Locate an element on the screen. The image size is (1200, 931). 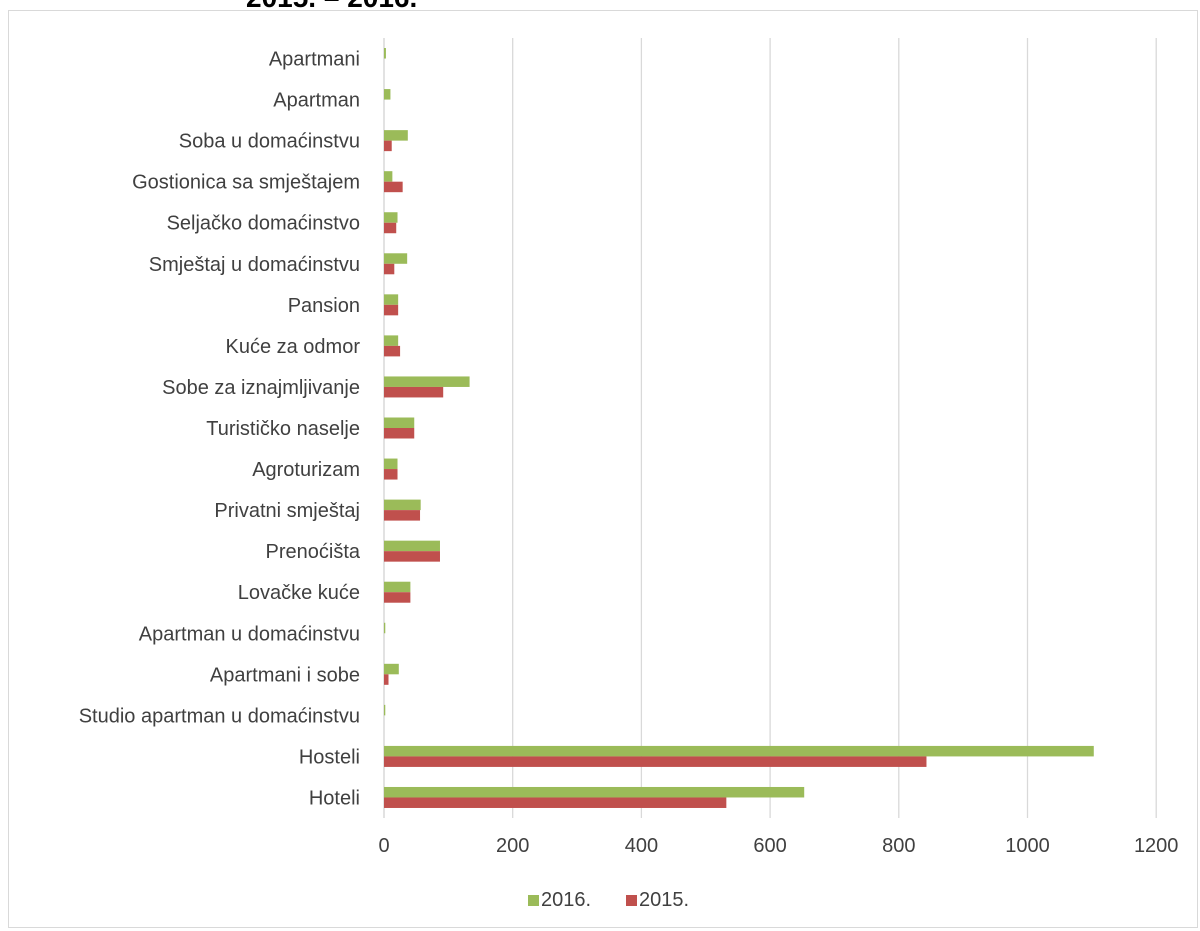
category-label: Studio apartman u domaćinstvu is located at coordinates (219, 716).